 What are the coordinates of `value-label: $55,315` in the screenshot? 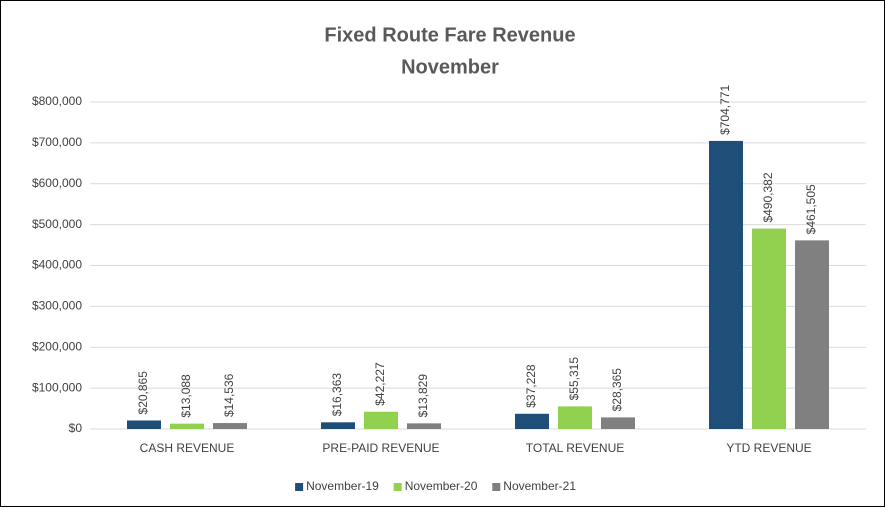 It's located at (574, 379).